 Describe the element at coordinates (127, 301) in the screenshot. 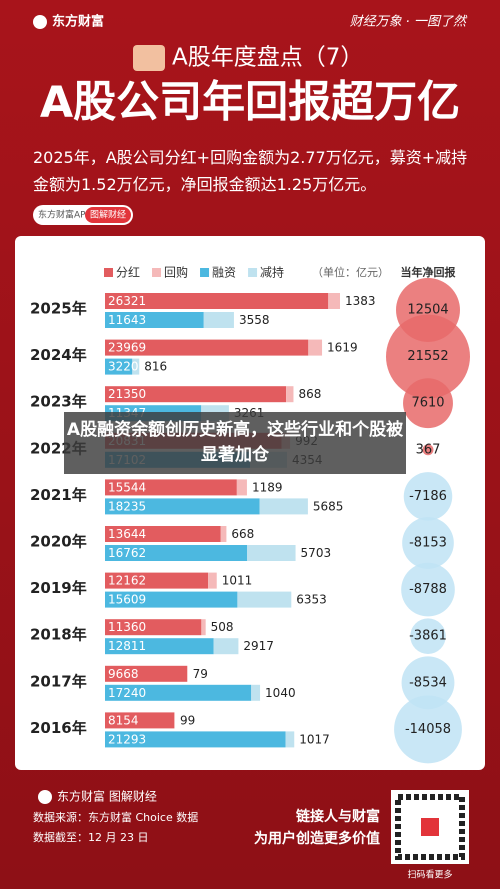

I see `value-label: 26321` at that location.